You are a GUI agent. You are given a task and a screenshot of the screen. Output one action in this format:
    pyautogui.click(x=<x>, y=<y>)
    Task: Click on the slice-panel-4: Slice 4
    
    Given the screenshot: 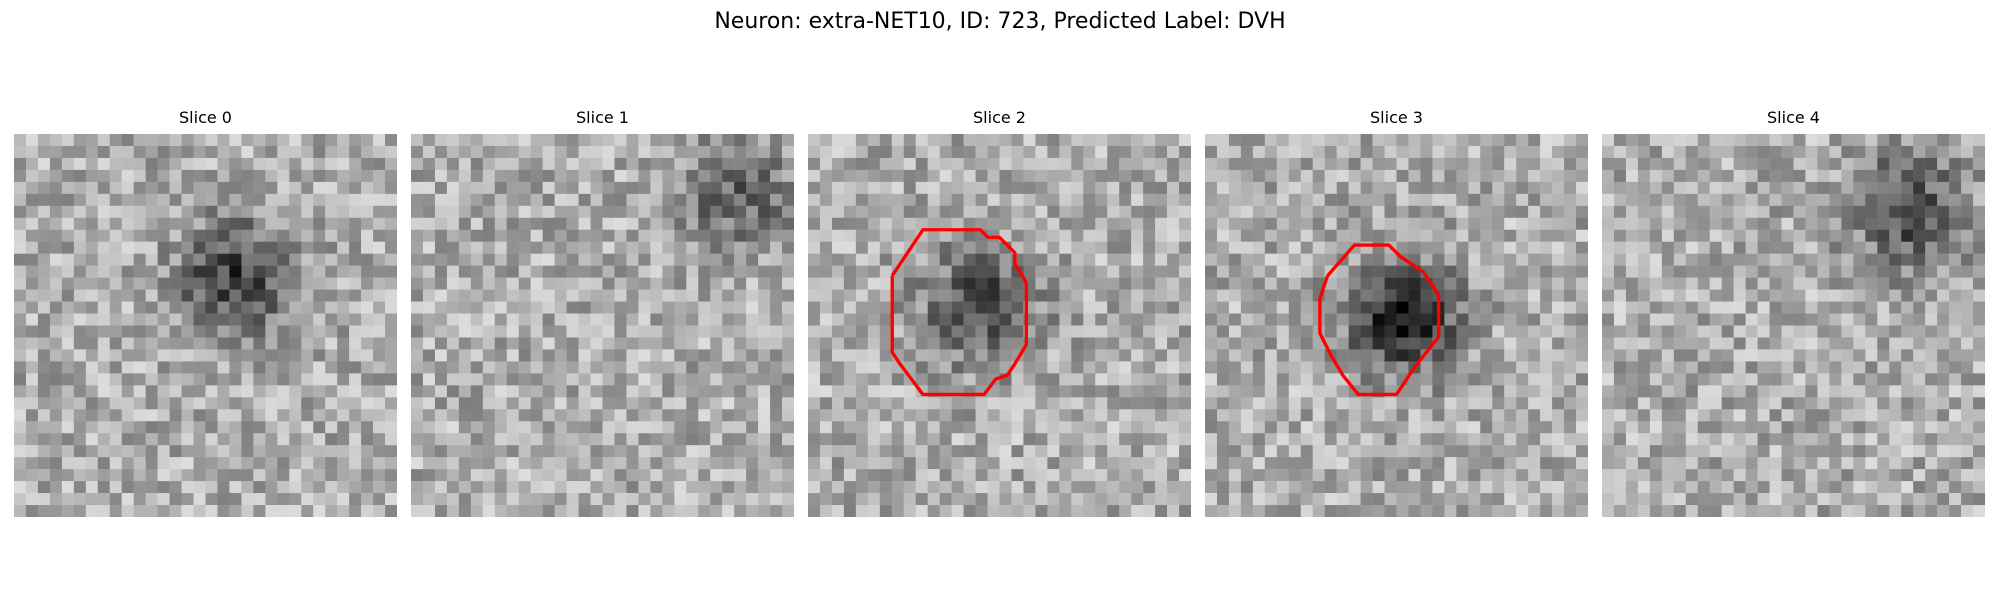 What is the action you would take?
    pyautogui.click(x=1793, y=312)
    